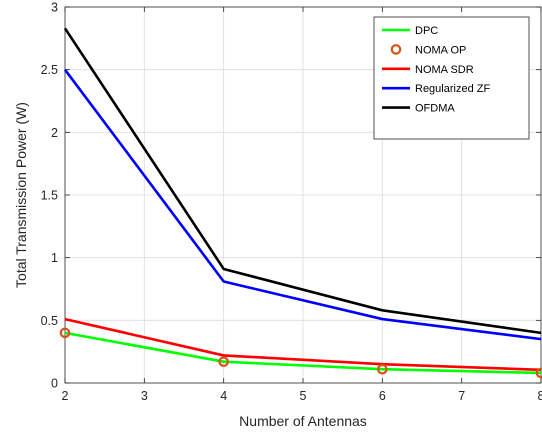 This screenshot has width=542, height=434. I want to click on x-tick-label: 6, so click(382, 396).